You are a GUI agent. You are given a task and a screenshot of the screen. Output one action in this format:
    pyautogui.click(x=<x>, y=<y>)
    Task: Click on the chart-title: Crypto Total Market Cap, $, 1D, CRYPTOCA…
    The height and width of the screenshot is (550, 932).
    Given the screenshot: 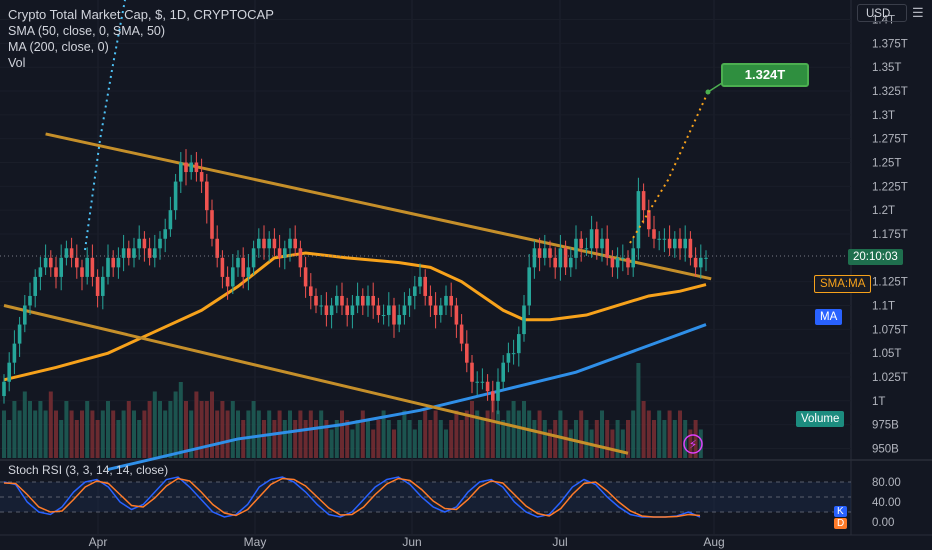 What is the action you would take?
    pyautogui.click(x=141, y=14)
    